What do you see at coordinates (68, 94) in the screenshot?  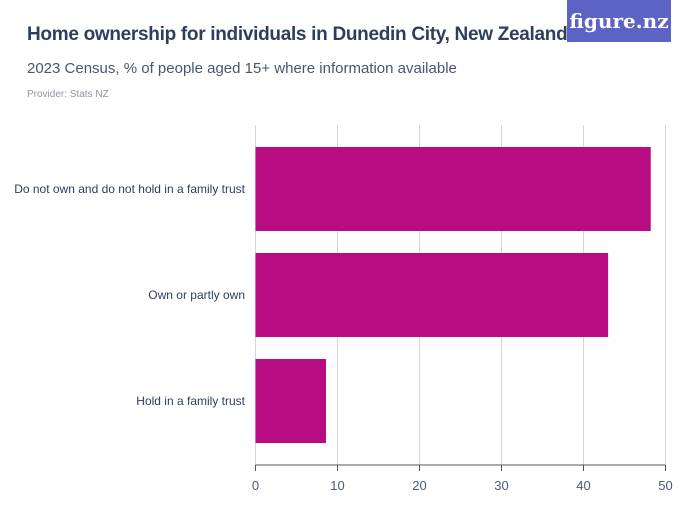 I see `provider-label: Provider: Stats NZ` at bounding box center [68, 94].